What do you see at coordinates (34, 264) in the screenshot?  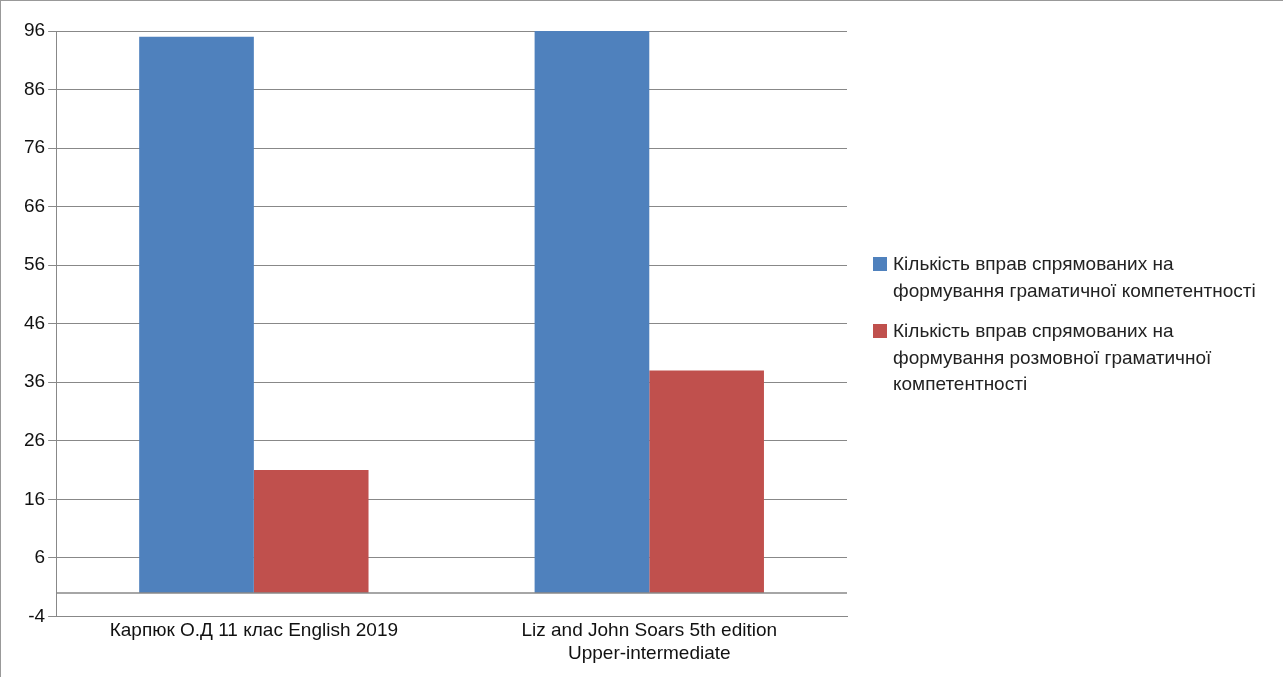 I see `y-tick-label: 56` at bounding box center [34, 264].